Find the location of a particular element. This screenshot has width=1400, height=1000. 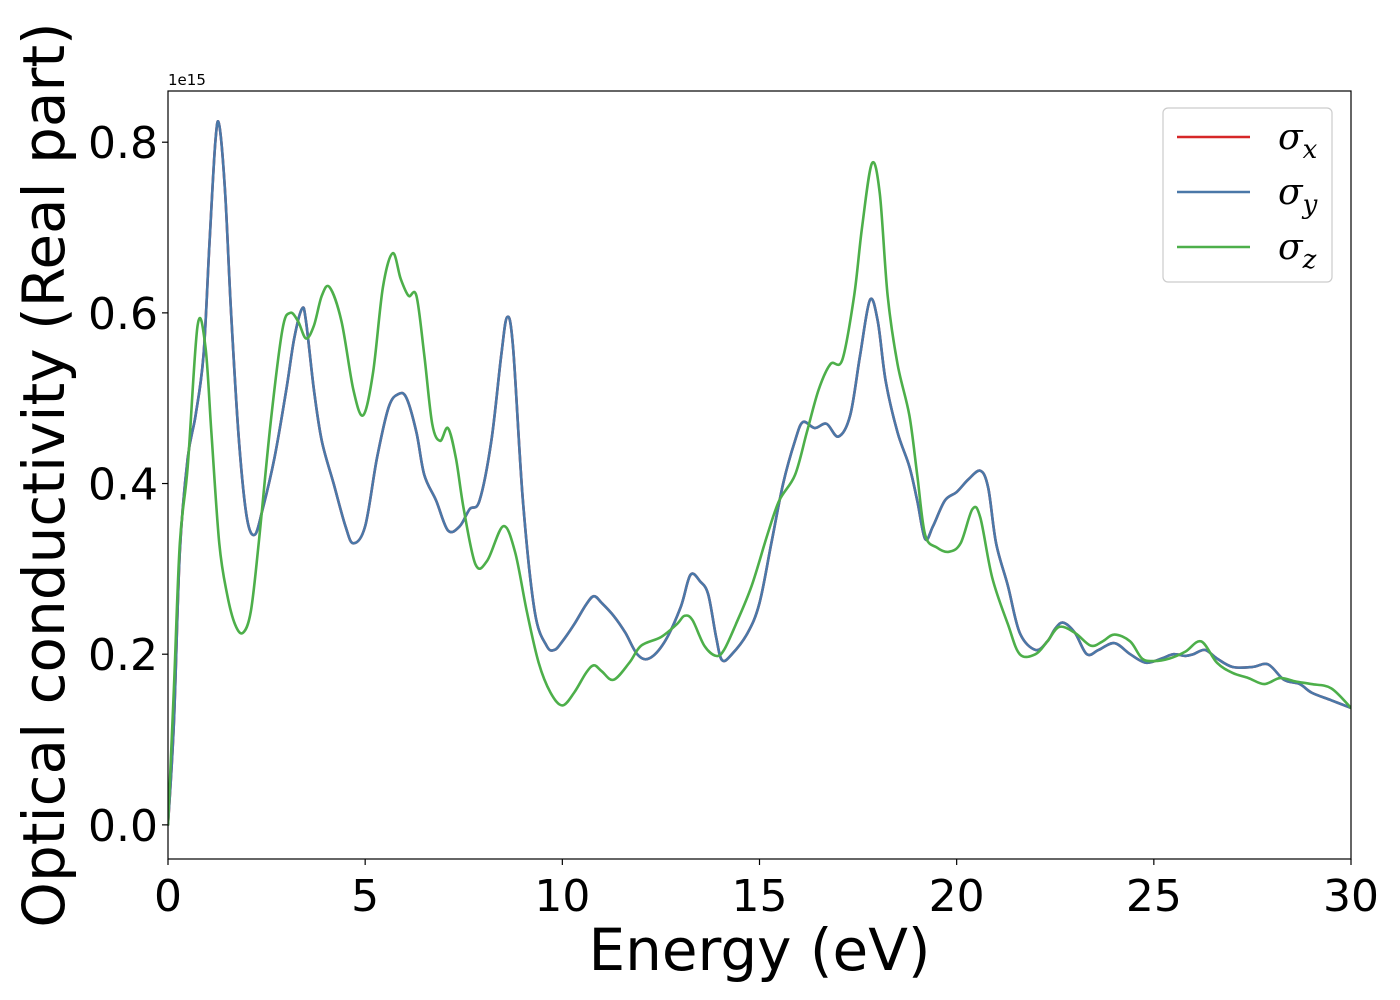

x-tick-label: 30 is located at coordinates (1351, 896).